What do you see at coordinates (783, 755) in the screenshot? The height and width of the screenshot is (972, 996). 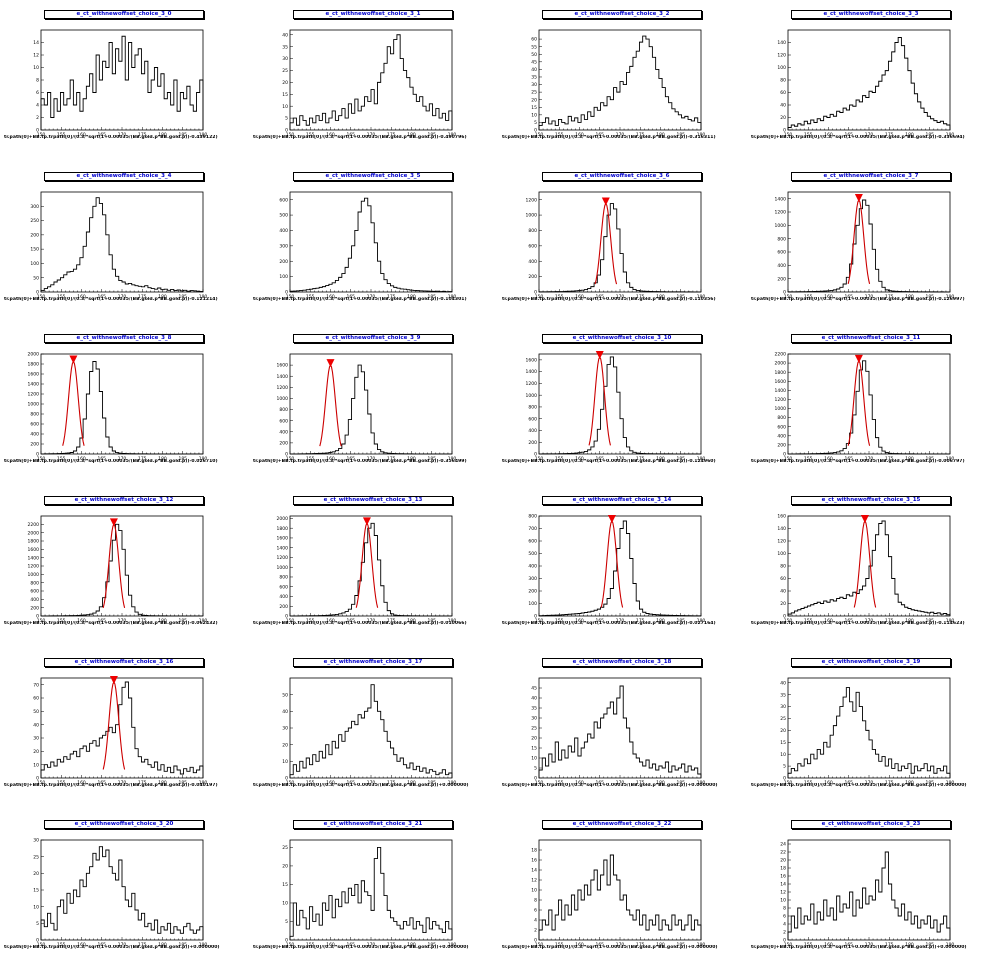 I see `y-tick-label: 10` at bounding box center [783, 755].